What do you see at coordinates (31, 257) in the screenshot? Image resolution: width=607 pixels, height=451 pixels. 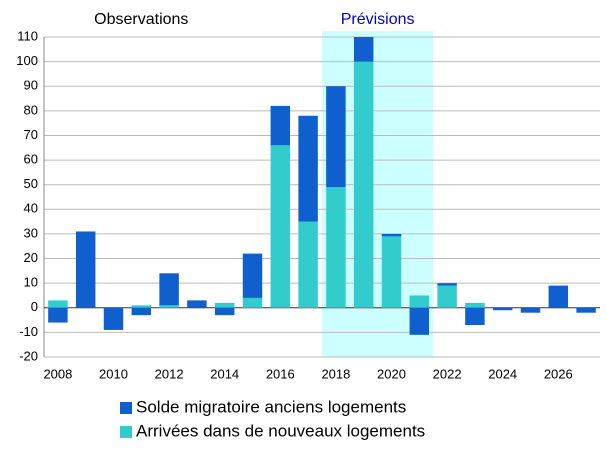 I see `y-tick-label: 20` at bounding box center [31, 257].